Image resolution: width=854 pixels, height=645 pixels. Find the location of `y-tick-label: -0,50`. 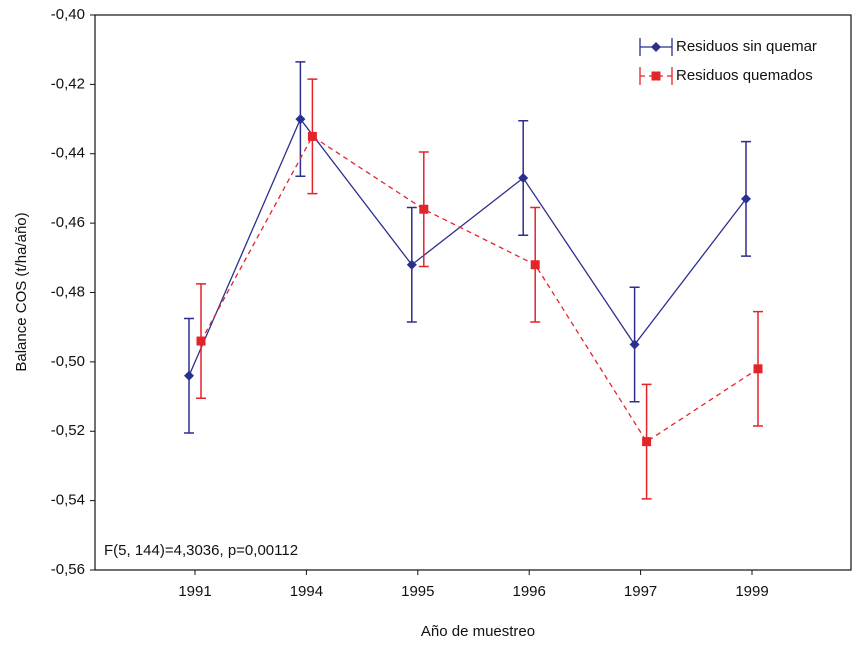

y-tick-label: -0,50 is located at coordinates (68, 361).